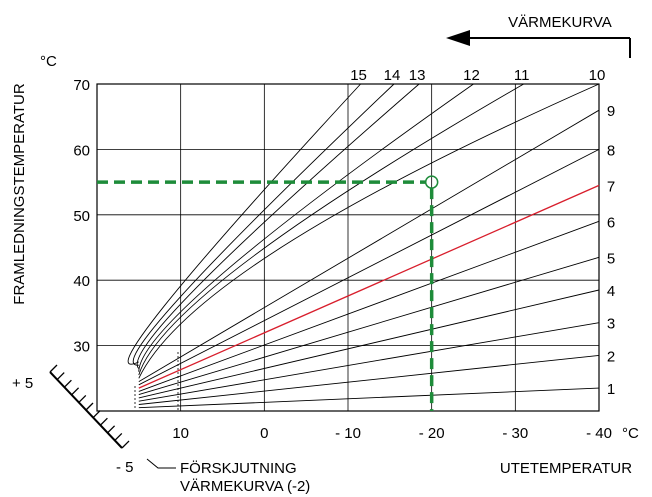  Describe the element at coordinates (432, 433) in the screenshot. I see `x-tick-label: - 20` at that location.